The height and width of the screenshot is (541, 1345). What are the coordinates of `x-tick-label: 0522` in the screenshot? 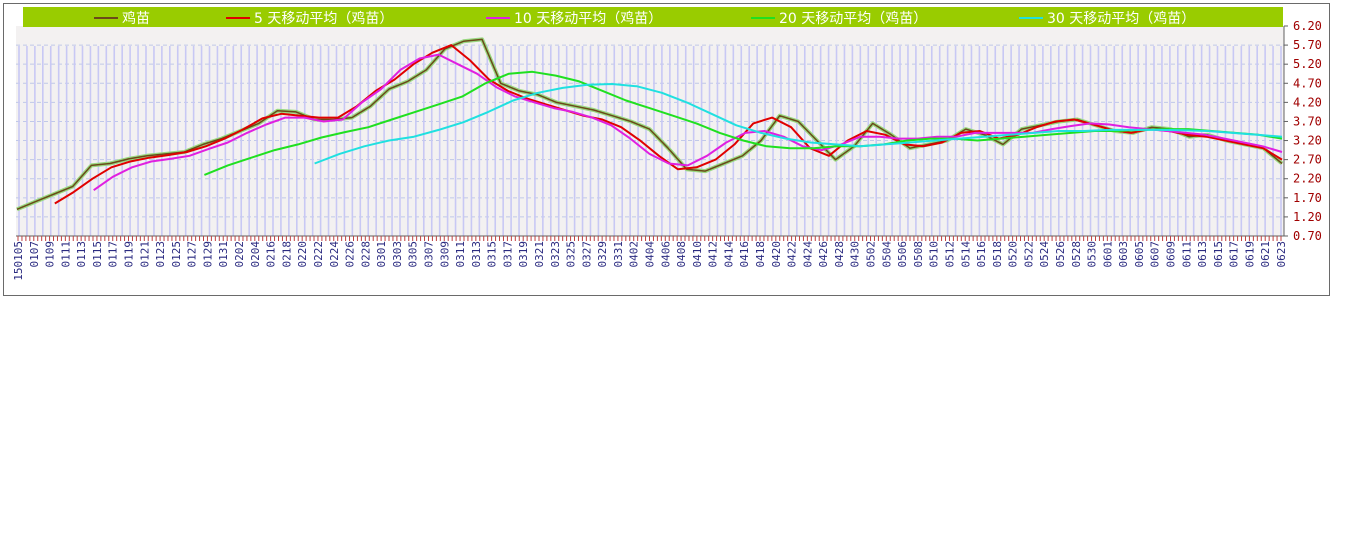 It's located at (1028, 254).